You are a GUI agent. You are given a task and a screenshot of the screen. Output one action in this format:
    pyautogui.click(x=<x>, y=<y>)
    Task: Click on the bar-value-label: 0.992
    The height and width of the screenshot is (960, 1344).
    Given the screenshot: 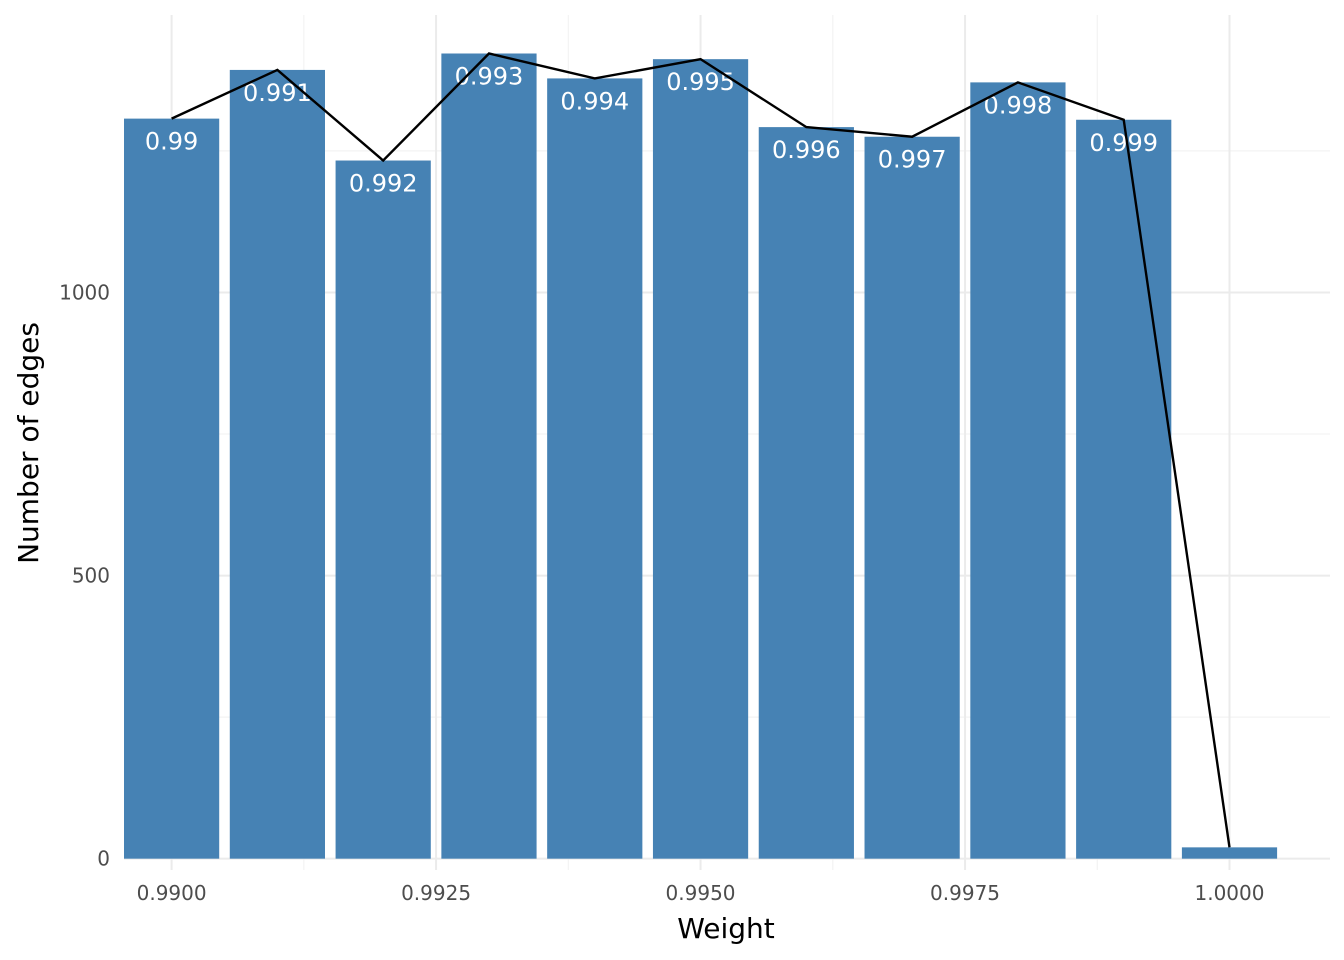 What is the action you would take?
    pyautogui.click(x=383, y=184)
    